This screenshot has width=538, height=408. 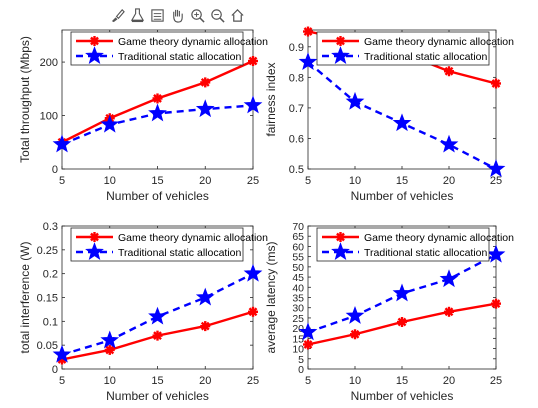 What do you see at coordinates (296, 78) in the screenshot?
I see `y-tick-label: 0.8` at bounding box center [296, 78].